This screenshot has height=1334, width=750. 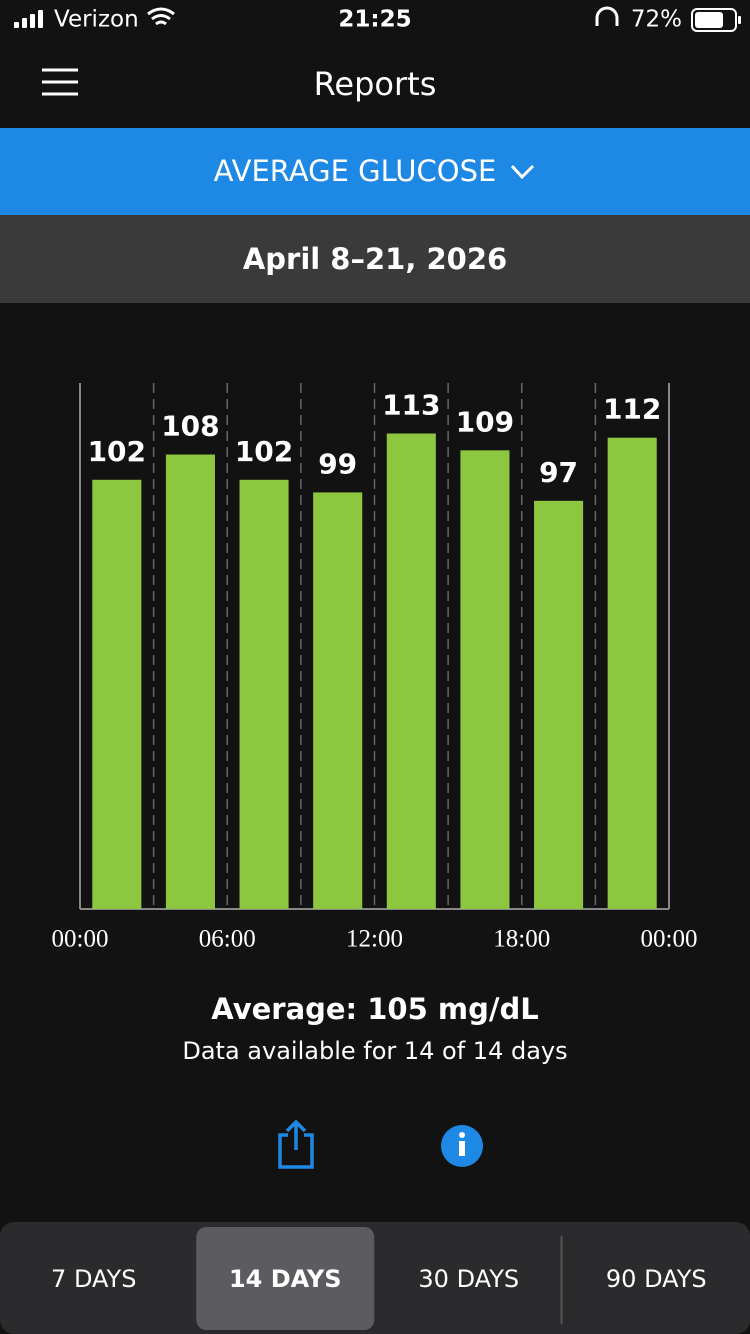 What do you see at coordinates (656, 1279) in the screenshot?
I see `tab: 90 DAYS` at bounding box center [656, 1279].